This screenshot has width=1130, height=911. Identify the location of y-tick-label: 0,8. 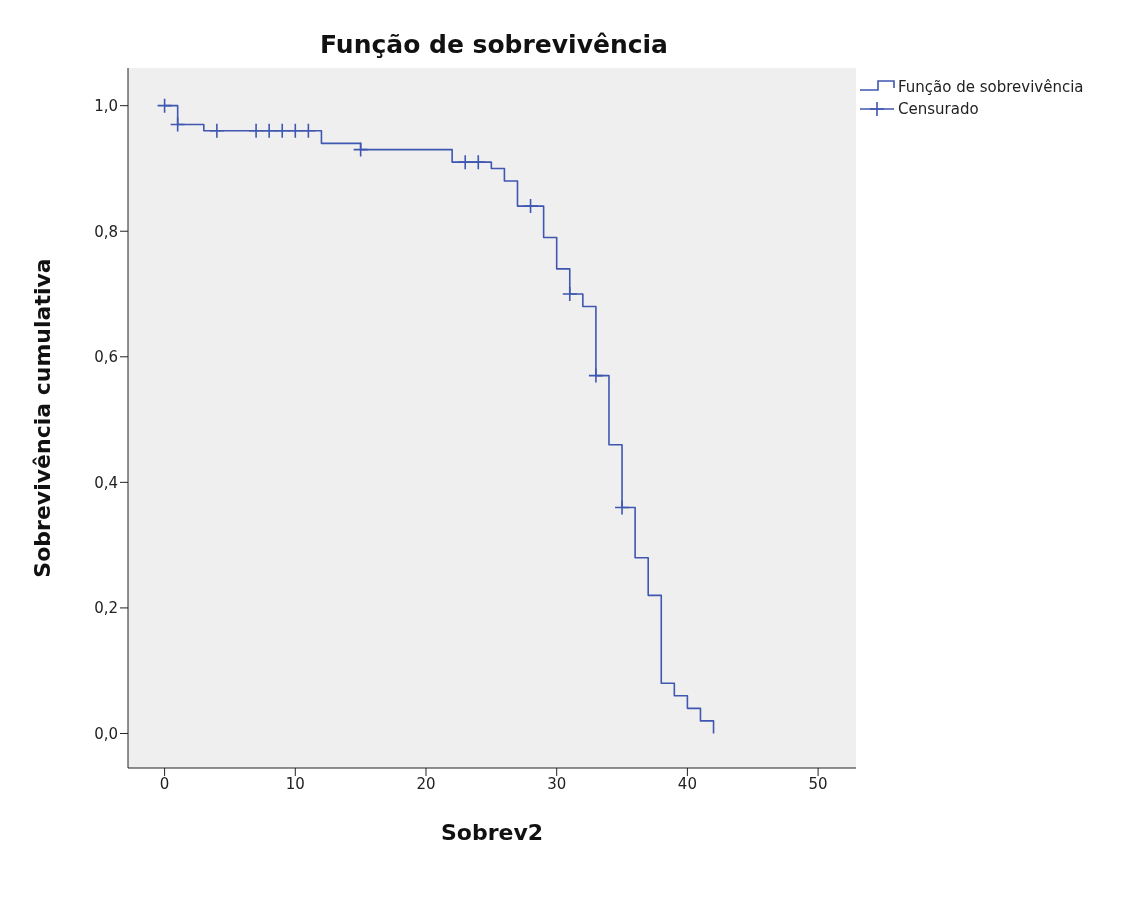
(106, 231).